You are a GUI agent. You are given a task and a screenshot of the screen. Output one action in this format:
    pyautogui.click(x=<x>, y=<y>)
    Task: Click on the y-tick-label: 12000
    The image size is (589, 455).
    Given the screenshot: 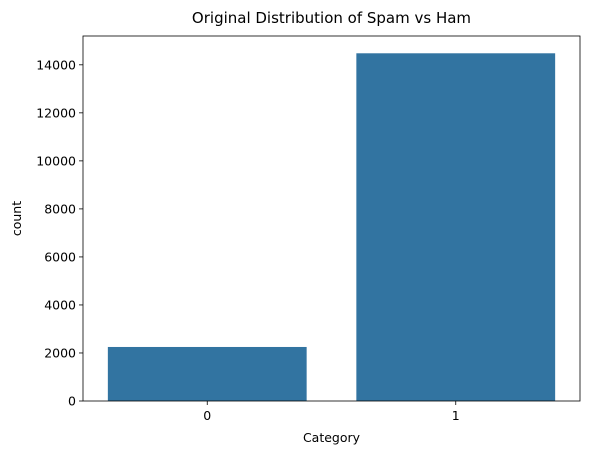 What is the action you would take?
    pyautogui.click(x=56, y=112)
    